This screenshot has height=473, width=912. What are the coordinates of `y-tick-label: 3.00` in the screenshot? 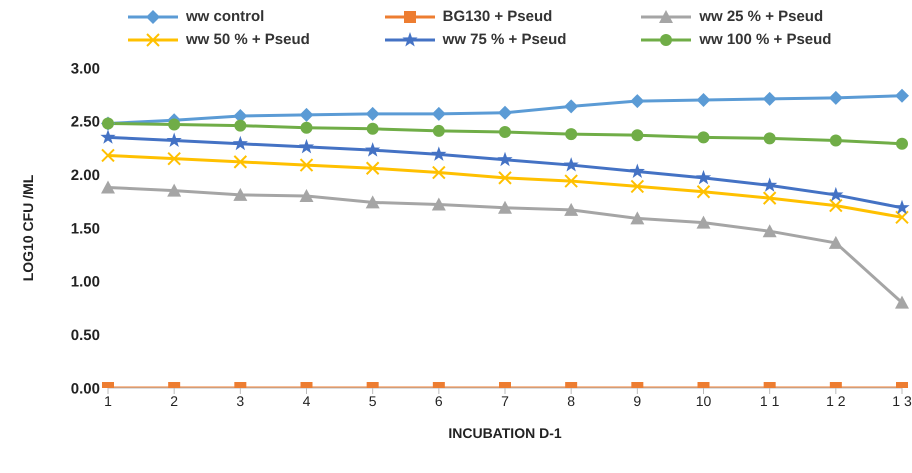 It's located at (85, 69).